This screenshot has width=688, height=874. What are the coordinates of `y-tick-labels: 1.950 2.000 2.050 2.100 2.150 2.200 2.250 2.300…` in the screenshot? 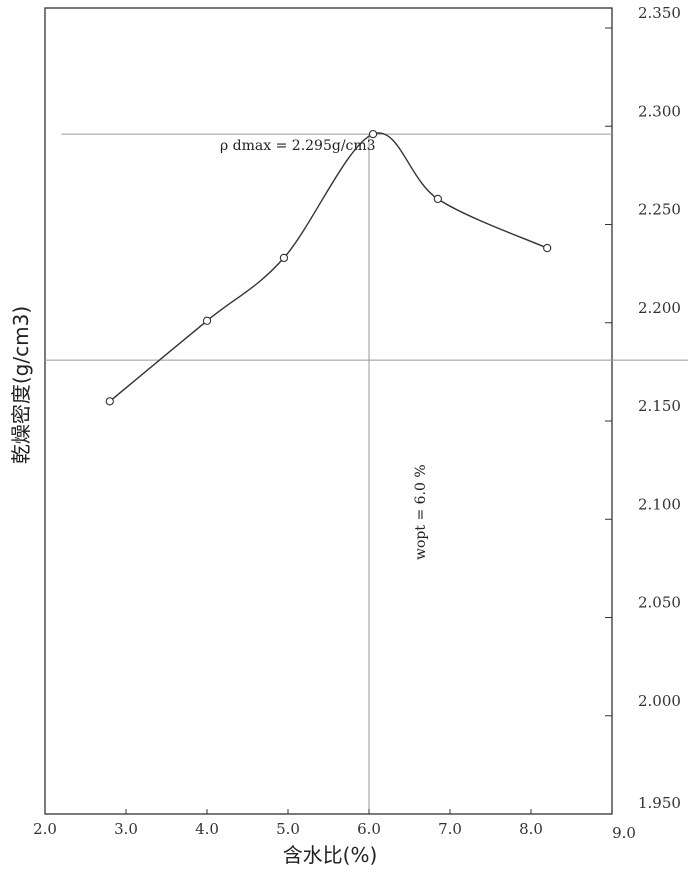 It's located at (659, 408).